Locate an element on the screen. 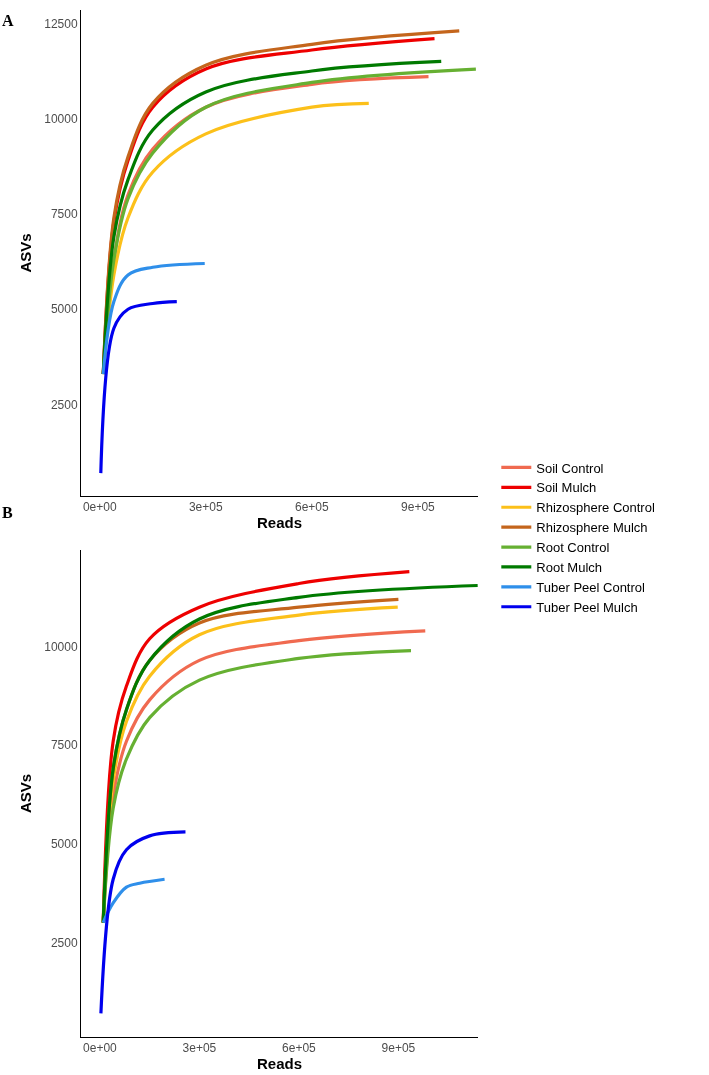  legend-label: Soil Mulch is located at coordinates (566, 488).